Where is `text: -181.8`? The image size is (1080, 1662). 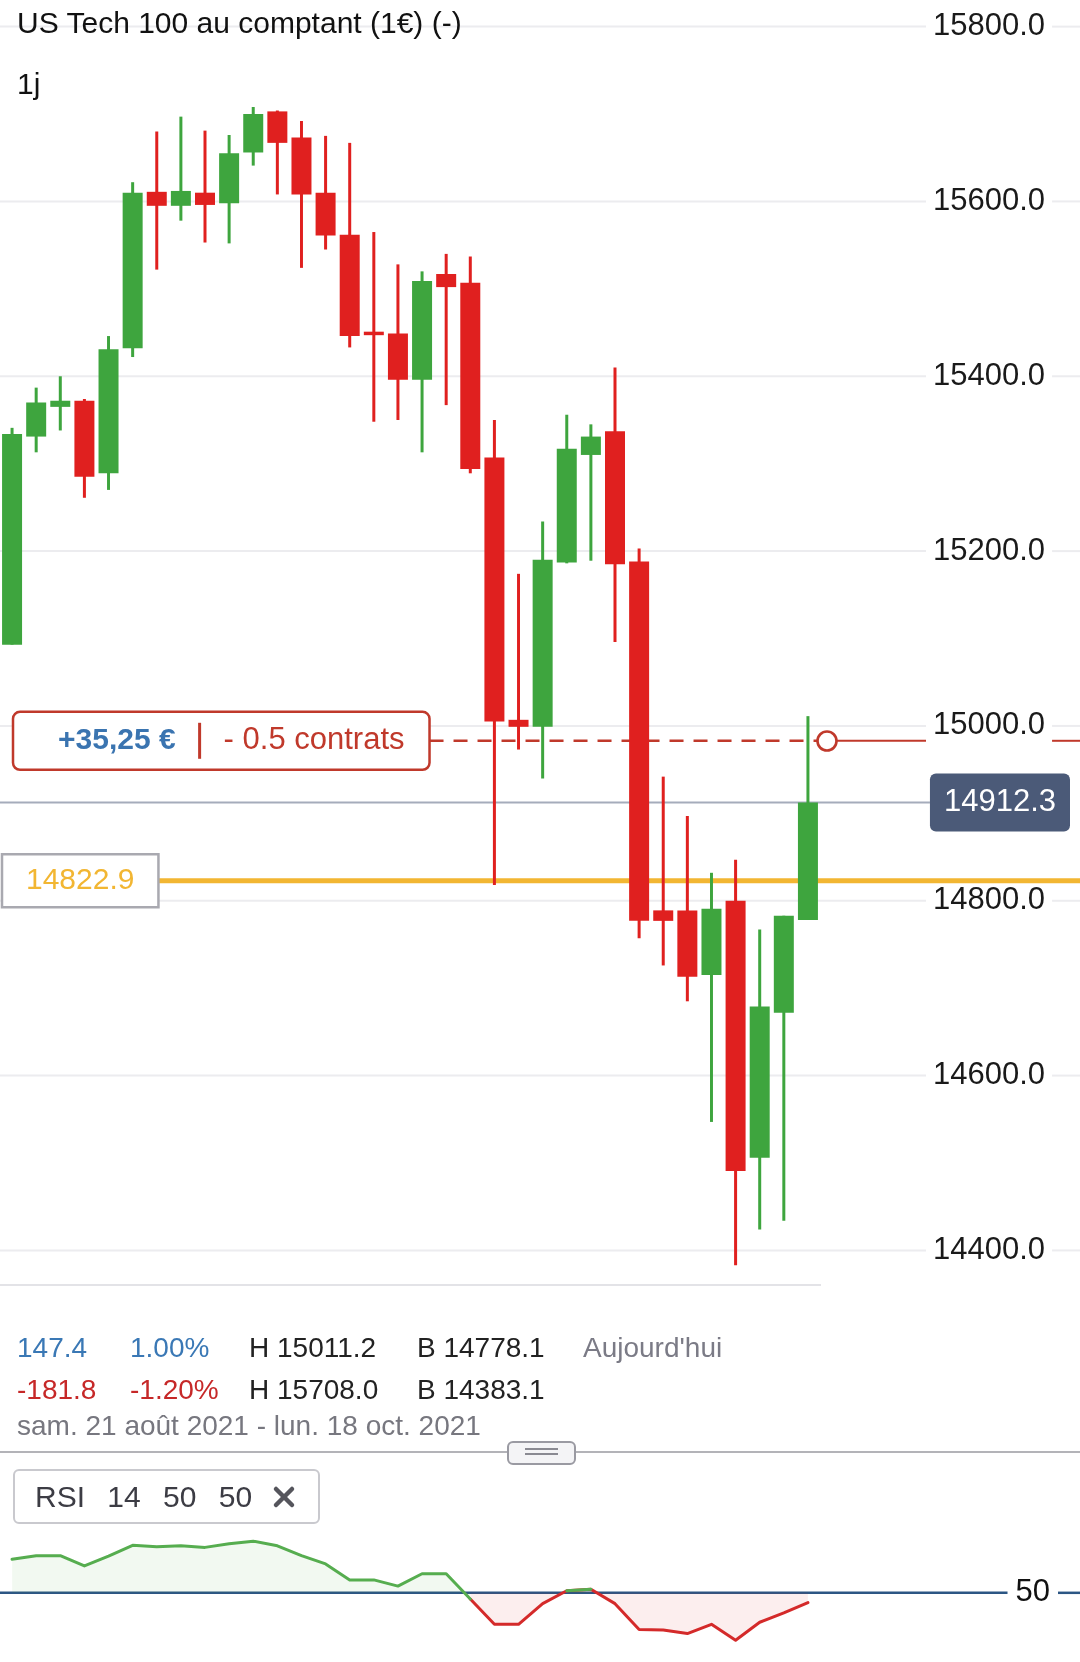 text: -181.8 is located at coordinates (57, 1389).